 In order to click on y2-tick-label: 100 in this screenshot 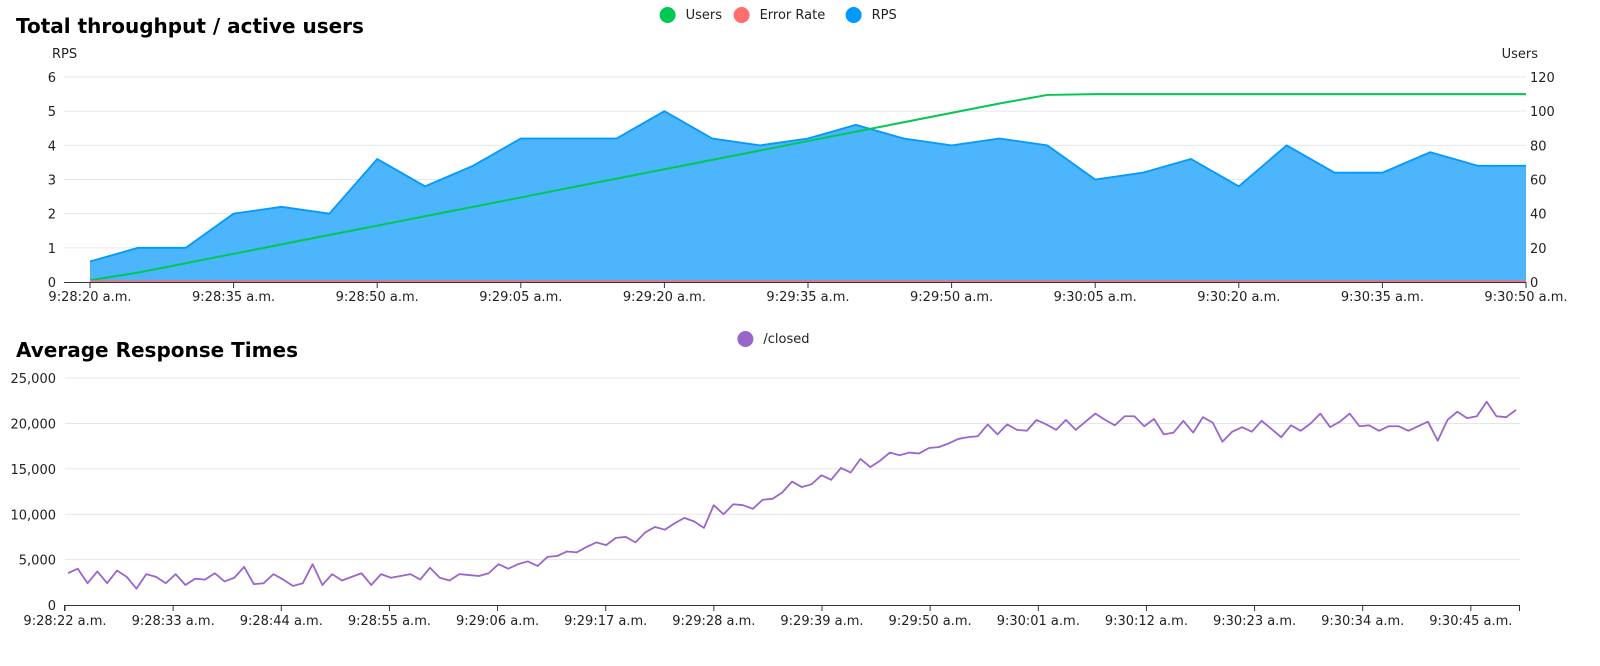, I will do `click(1542, 112)`.